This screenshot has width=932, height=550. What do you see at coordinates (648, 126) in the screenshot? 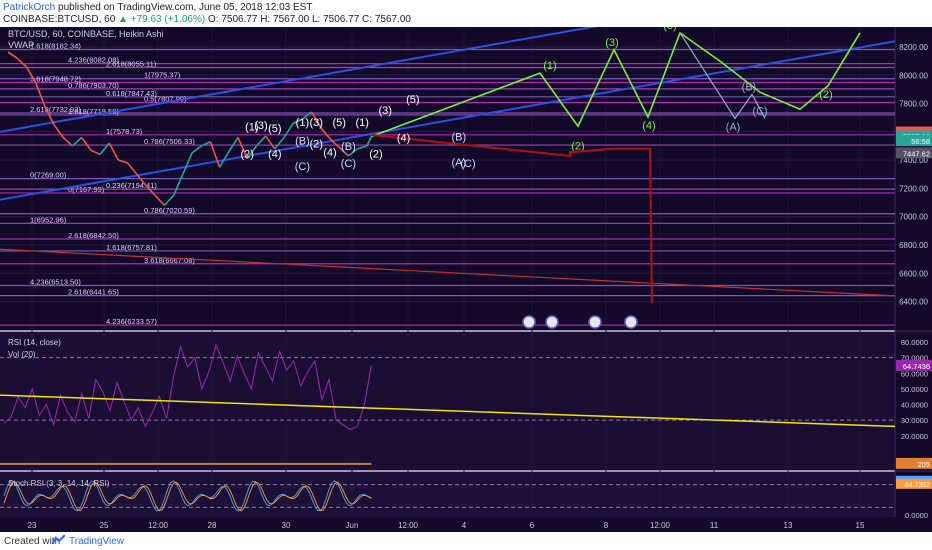
I see `projection-label: (4)` at bounding box center [648, 126].